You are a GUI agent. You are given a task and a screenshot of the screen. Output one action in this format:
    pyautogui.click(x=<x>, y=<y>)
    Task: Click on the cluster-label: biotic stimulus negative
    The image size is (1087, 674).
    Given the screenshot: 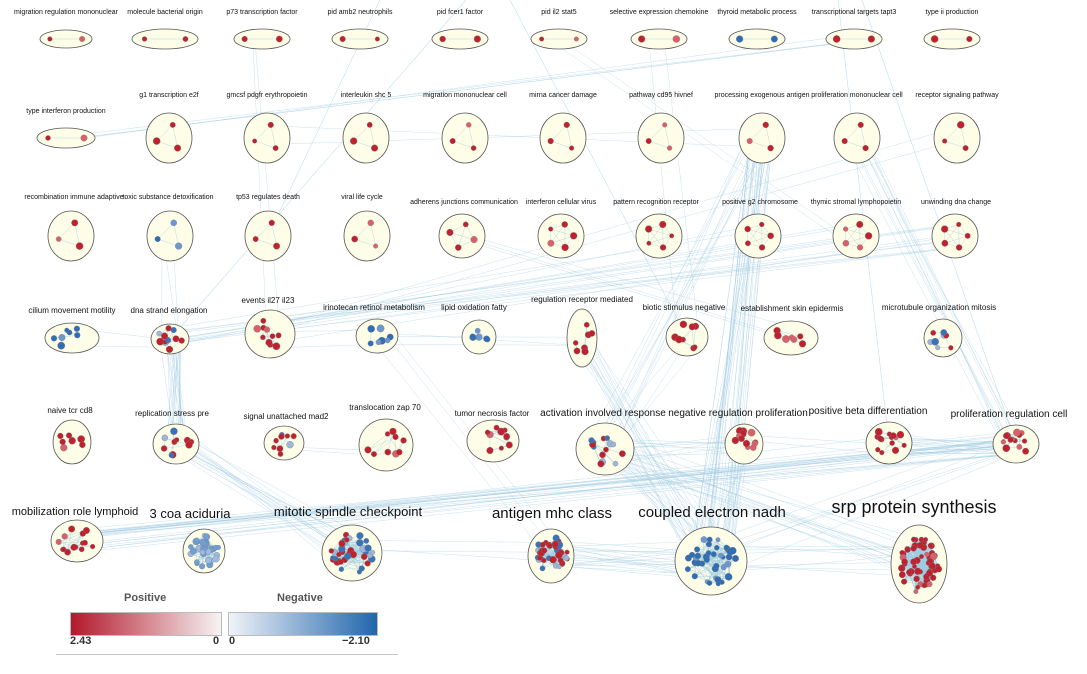 What is the action you would take?
    pyautogui.click(x=684, y=307)
    